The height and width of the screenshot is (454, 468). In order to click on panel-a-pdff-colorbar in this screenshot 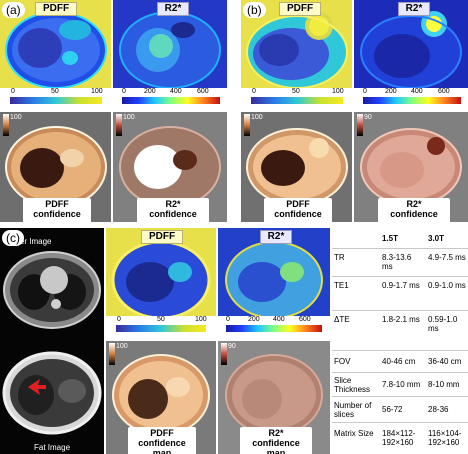, I will do `click(56, 100)`.